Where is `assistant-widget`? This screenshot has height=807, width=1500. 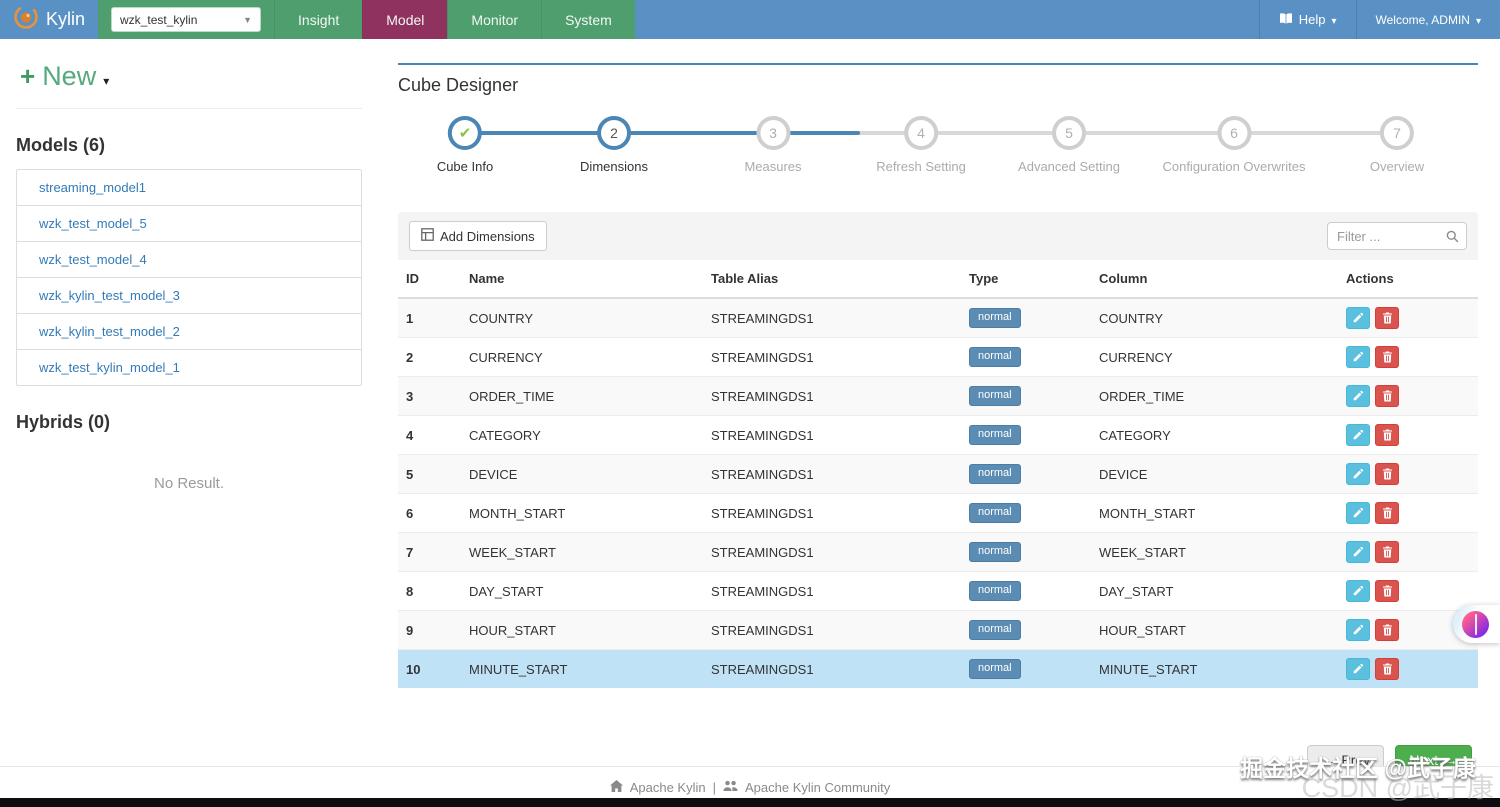
assistant-widget is located at coordinates (1476, 624).